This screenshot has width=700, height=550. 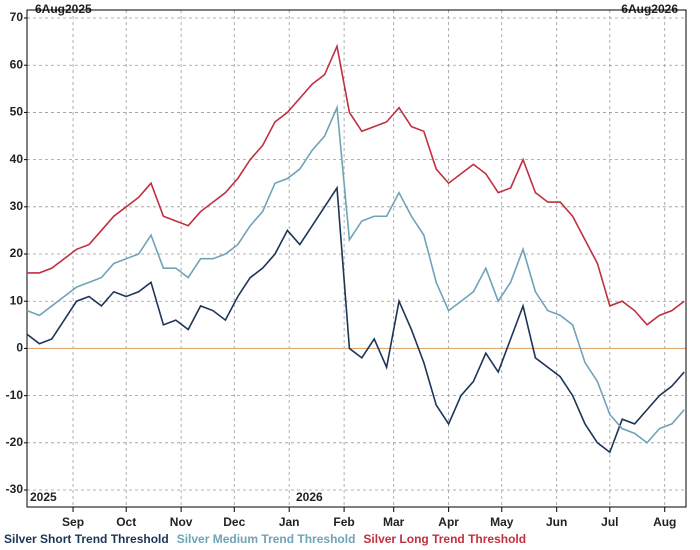 What do you see at coordinates (502, 522) in the screenshot?
I see `x-tick-label: May` at bounding box center [502, 522].